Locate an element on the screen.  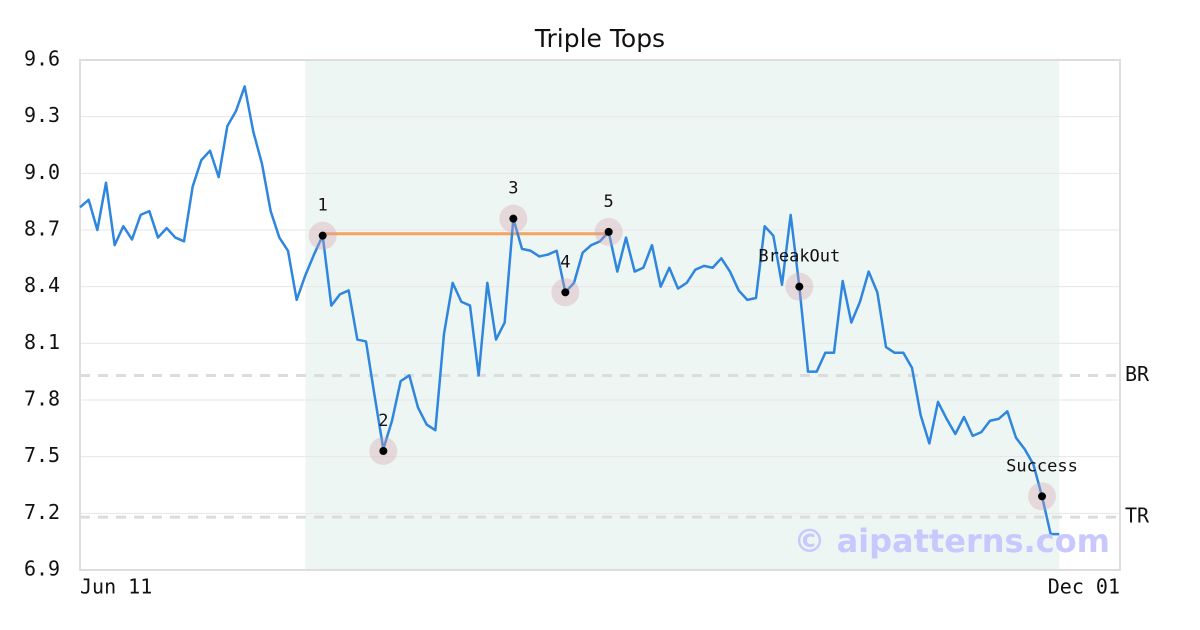
y-tick-label: 8.4 is located at coordinates (42, 285).